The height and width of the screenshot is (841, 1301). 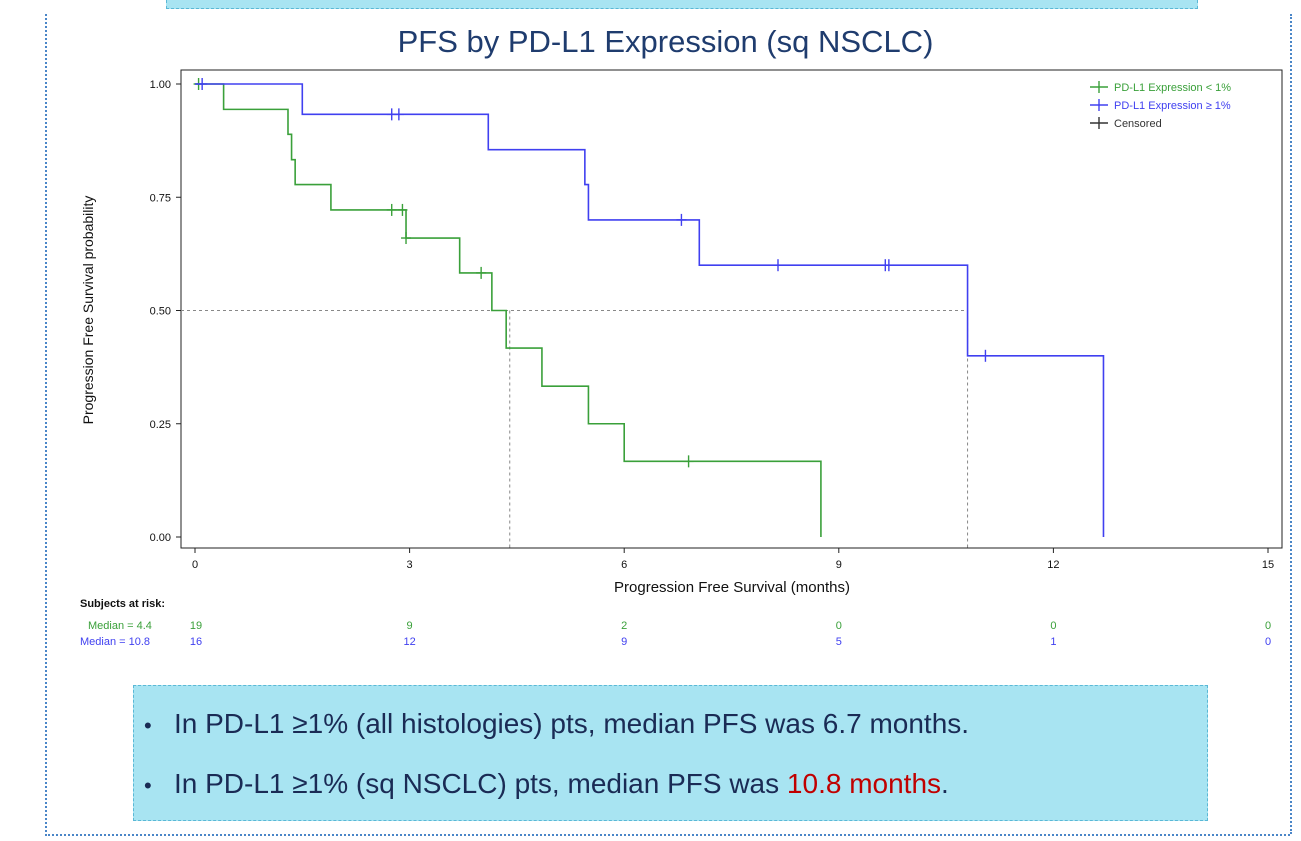 I want to click on x-tick-label: 12, so click(x=1053, y=565).